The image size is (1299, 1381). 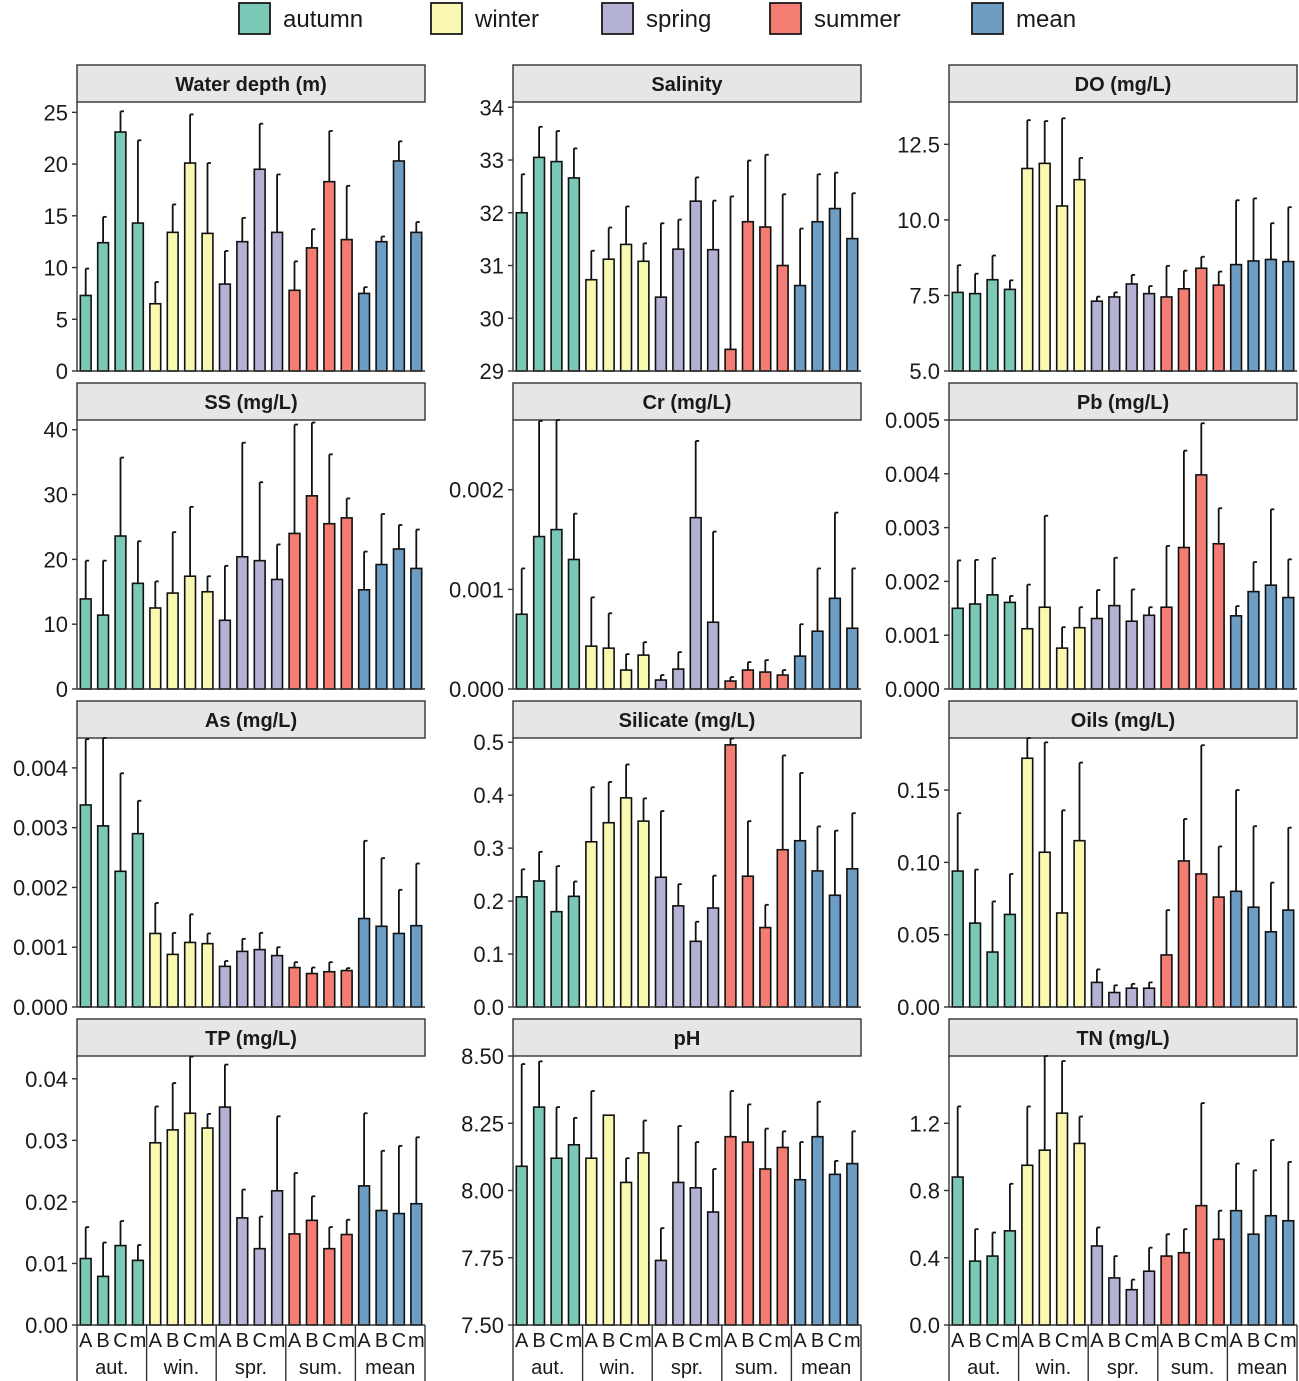 I want to click on panel-as-mg-l: As (mg/L) 0.000 0.001 0.002 0.003 0.004, so click(x=219, y=860).